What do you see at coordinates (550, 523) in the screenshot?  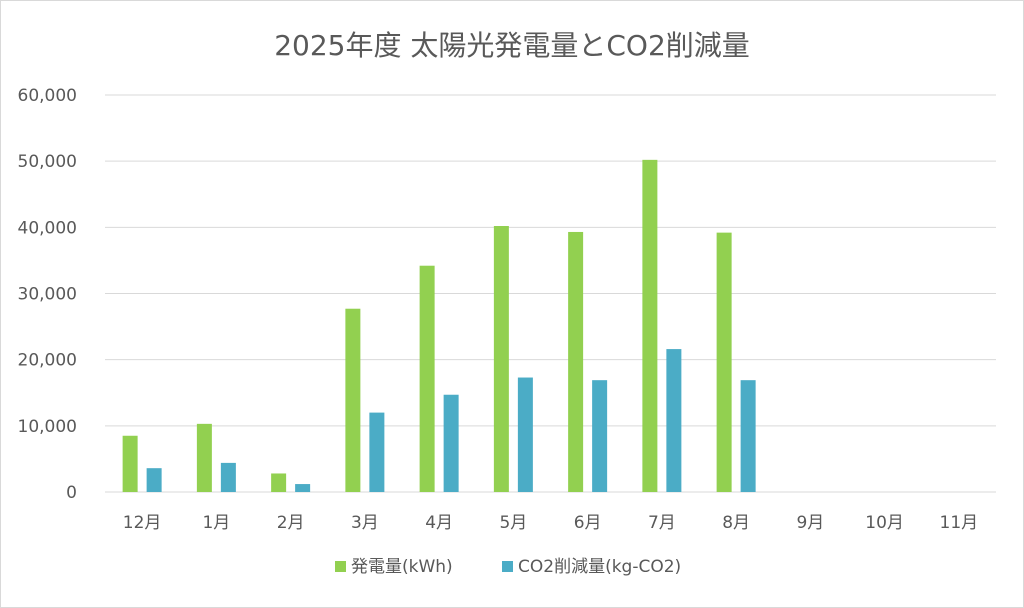 I see `x-axis-ticks: 12月 1月 2月 3月 4月 5月 6月 7月 8月 9月 10月 11月` at bounding box center [550, 523].